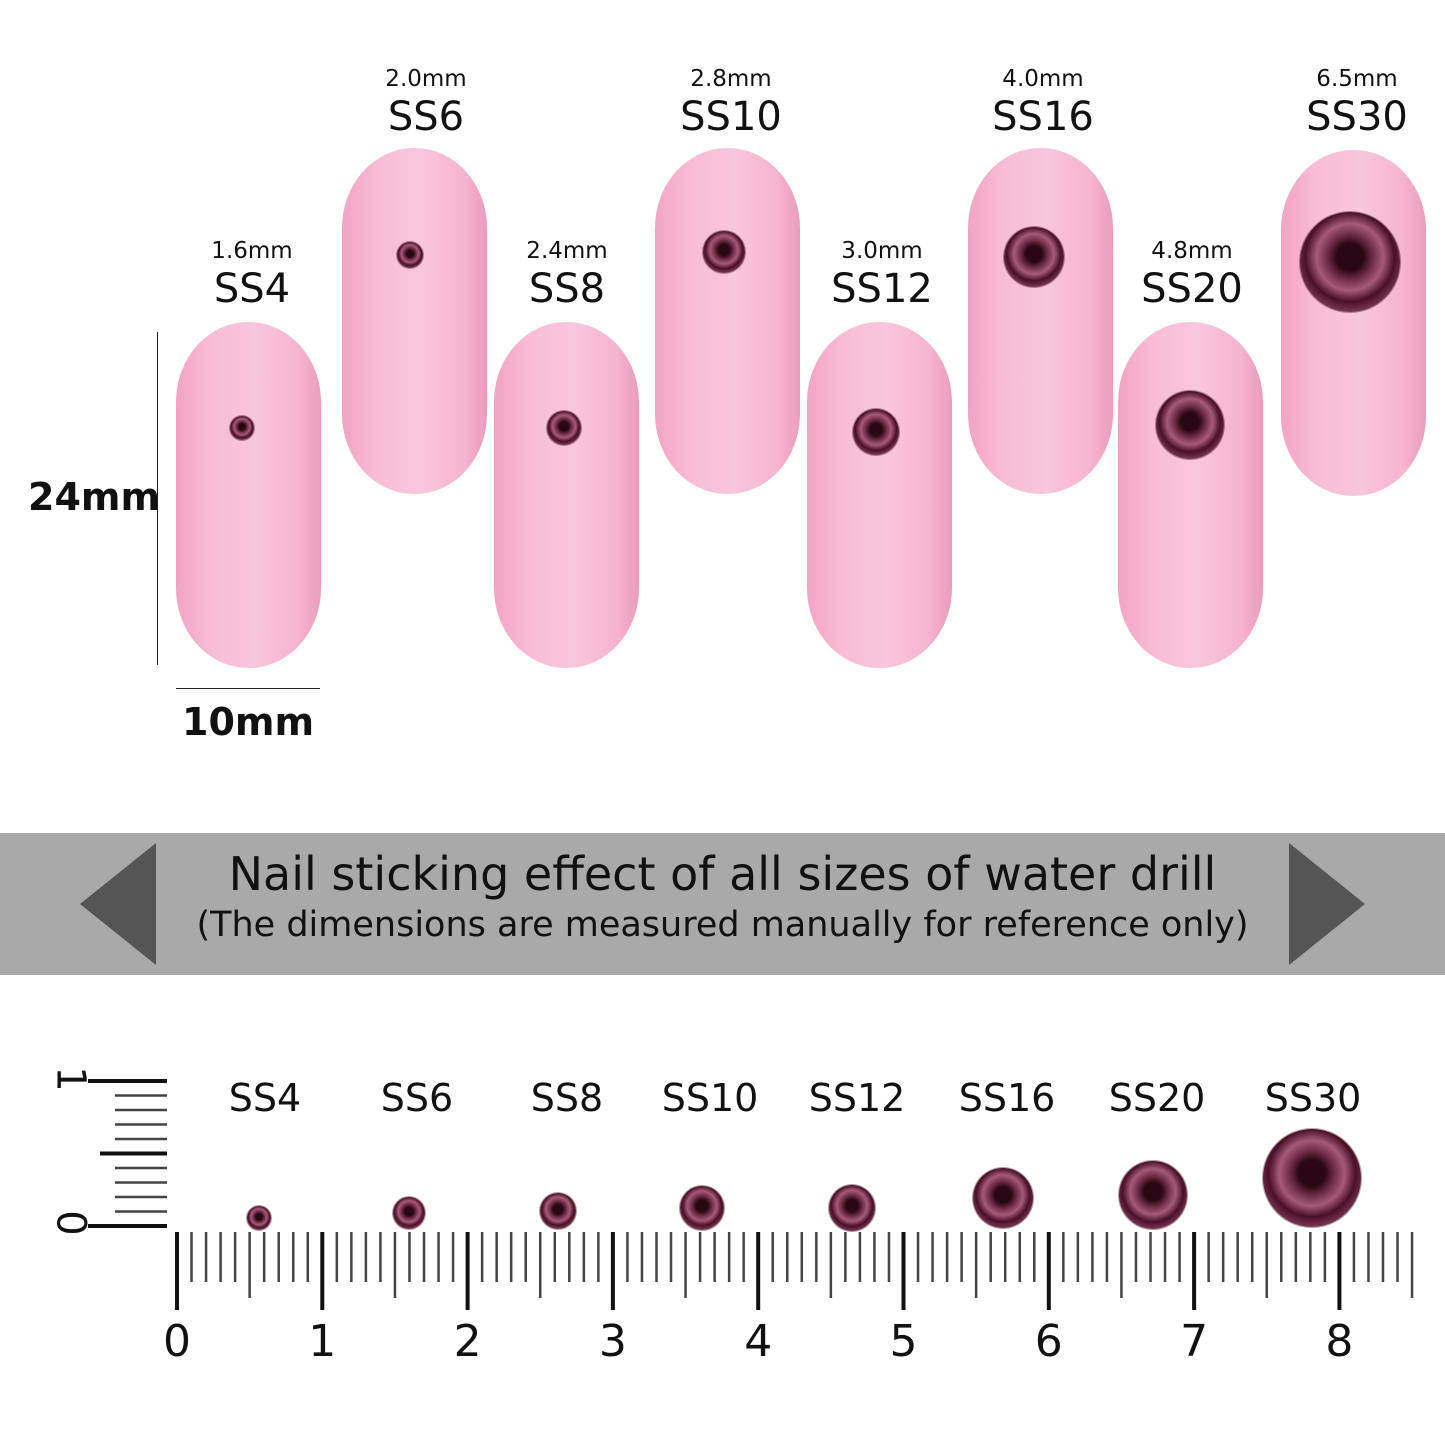  I want to click on ruler-number: 4, so click(758, 1341).